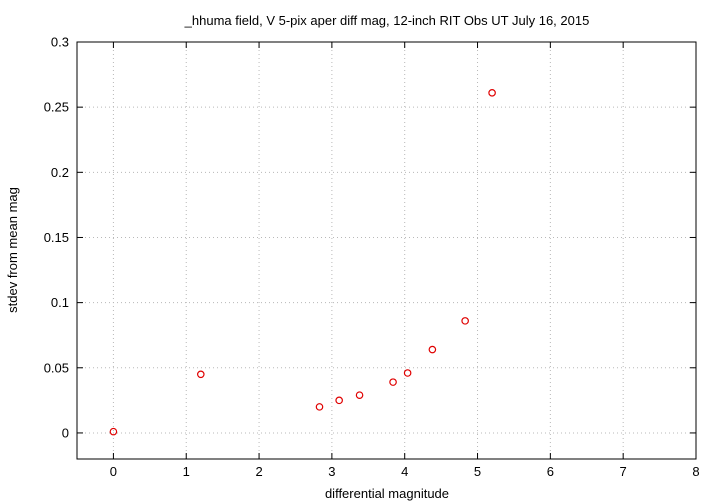  Describe the element at coordinates (56, 367) in the screenshot. I see `y-tick-label: 0.05` at that location.